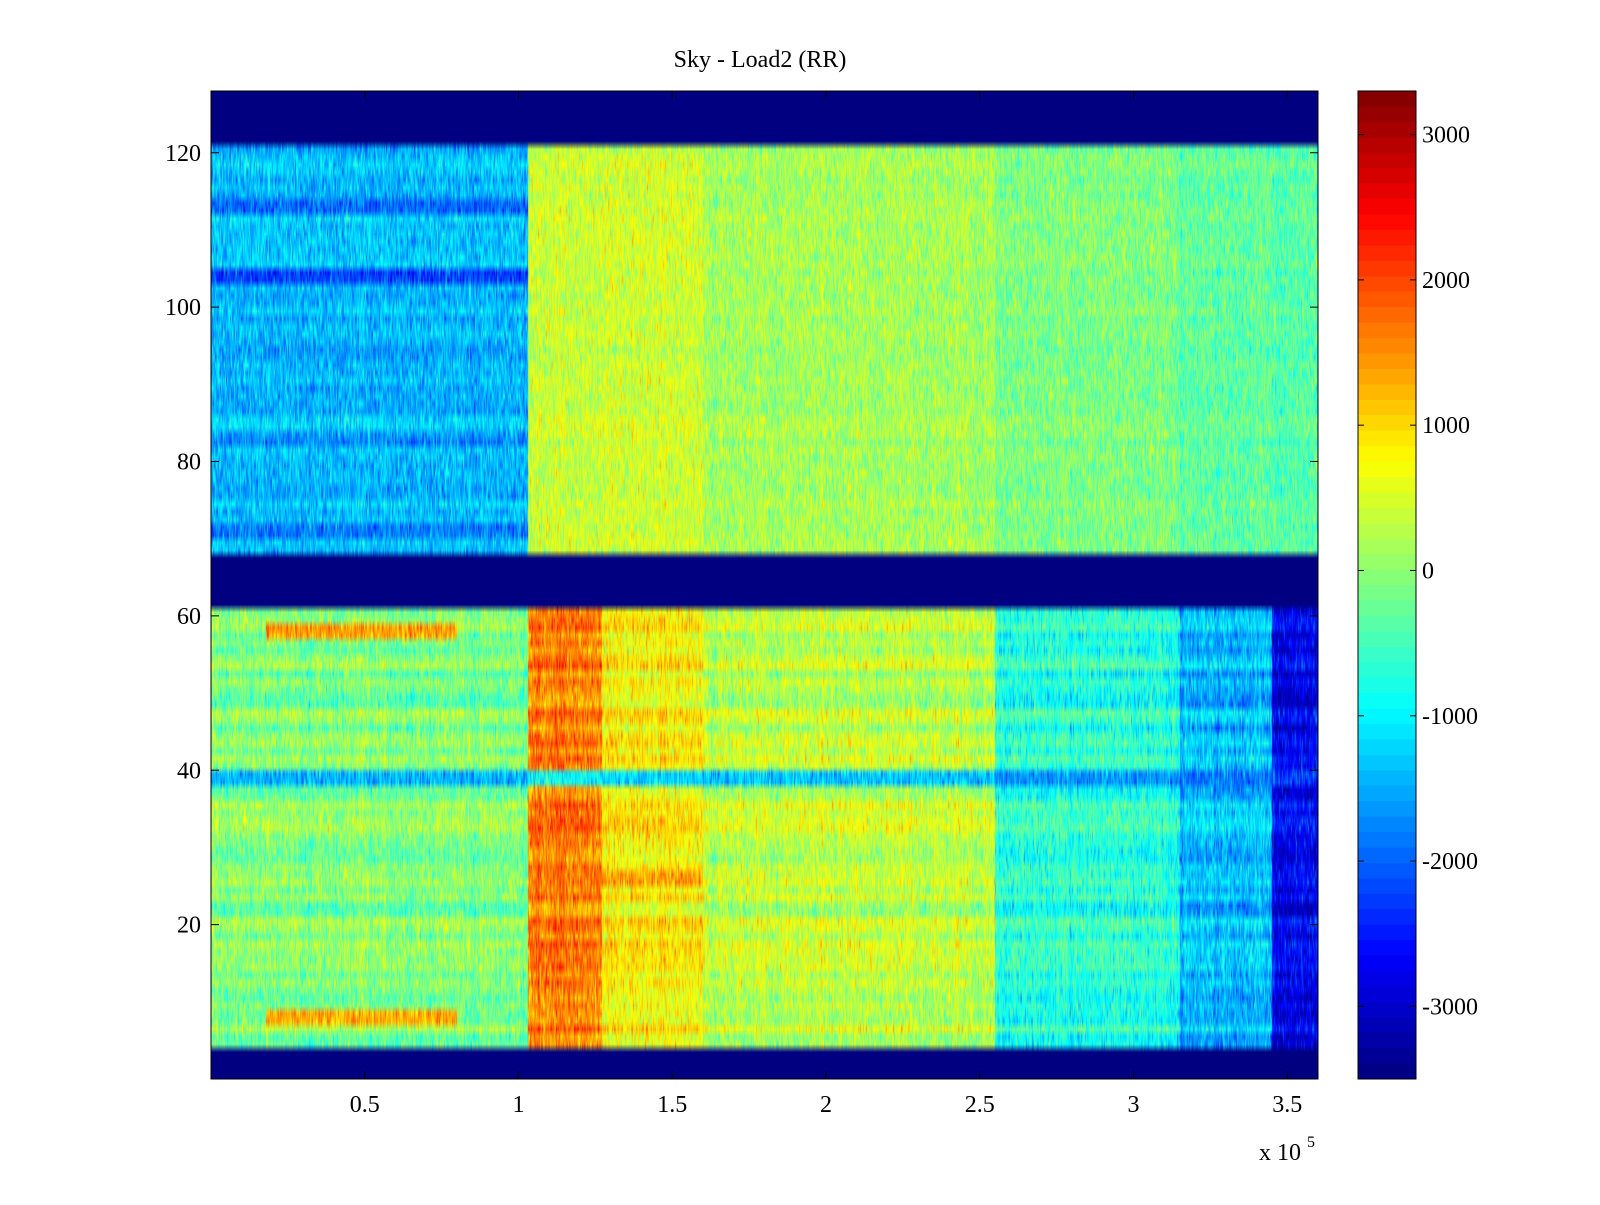 This screenshot has height=1205, width=1600. Describe the element at coordinates (980, 1105) in the screenshot. I see `x-tick-label: 2.5` at that location.